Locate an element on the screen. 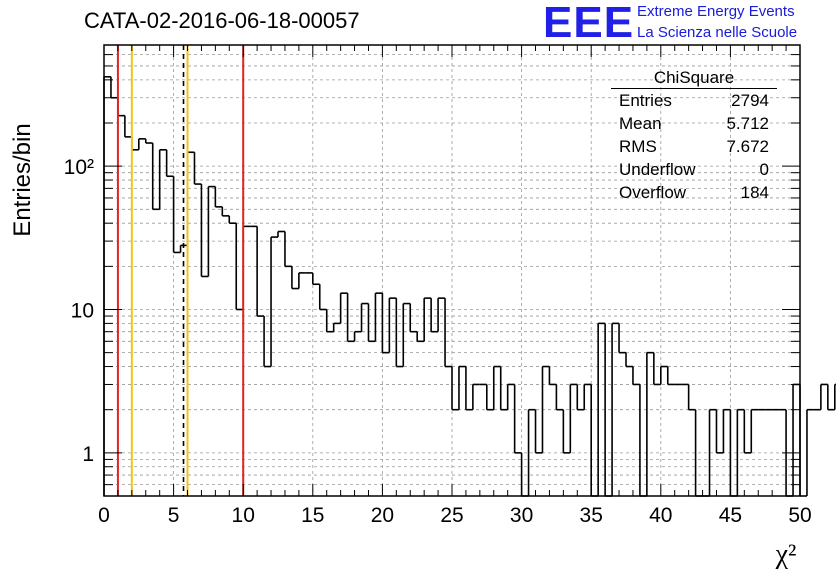 The image size is (836, 572). logo-line-2: La Scienza nelle Scuole is located at coordinates (717, 32).